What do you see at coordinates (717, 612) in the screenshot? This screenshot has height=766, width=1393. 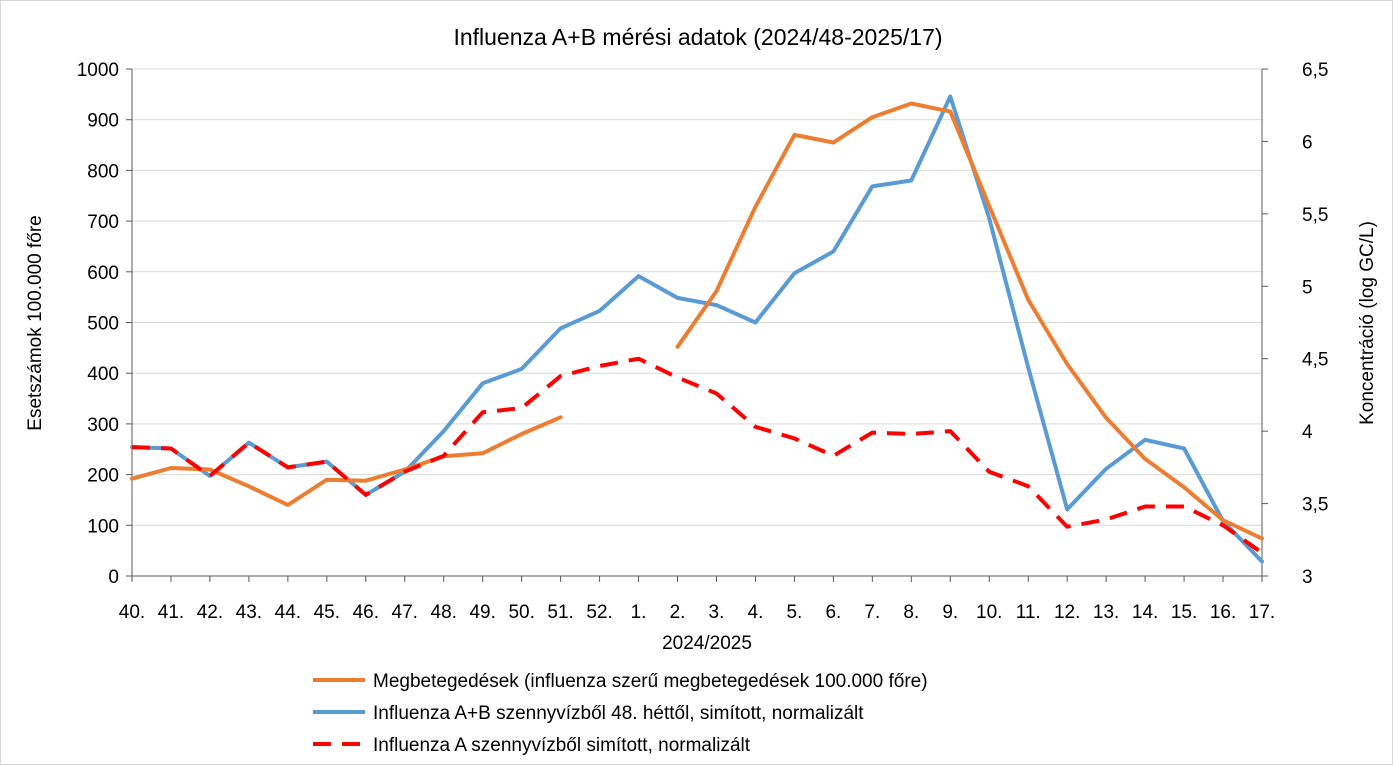 I see `x-tick-label: 3.` at bounding box center [717, 612].